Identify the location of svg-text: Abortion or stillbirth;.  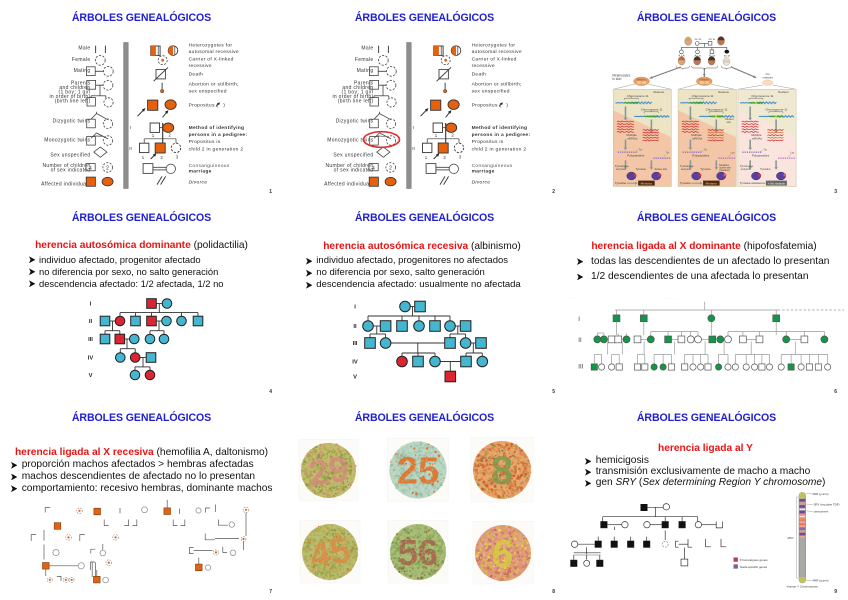
(214, 85).